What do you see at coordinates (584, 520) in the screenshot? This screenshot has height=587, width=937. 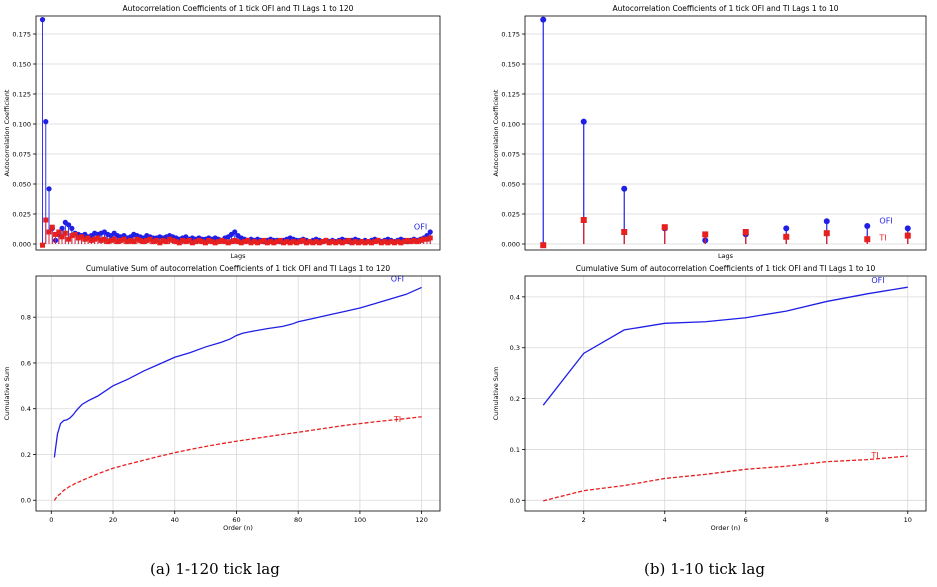 I see `x-tick-label: 2` at bounding box center [584, 520].